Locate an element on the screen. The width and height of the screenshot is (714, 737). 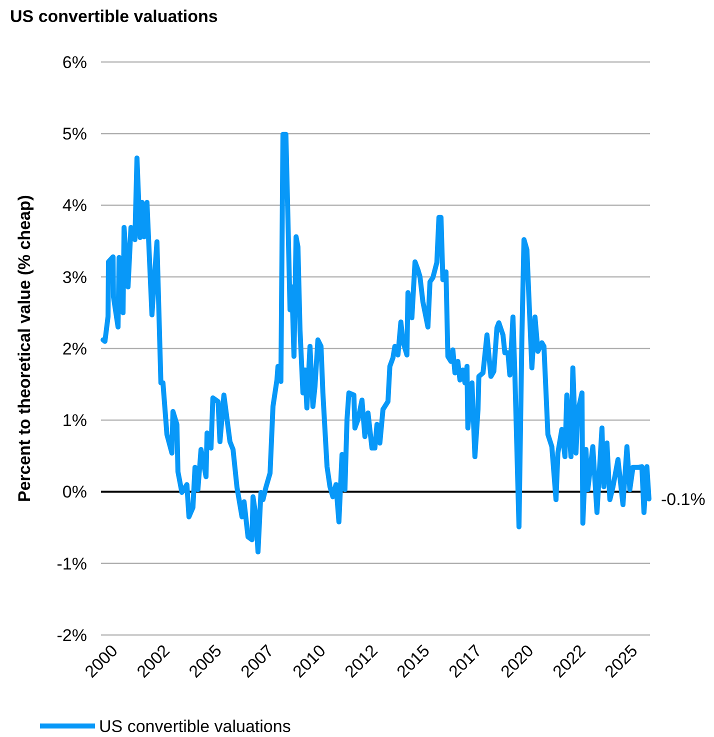
legend-label: US convertible valuations is located at coordinates (195, 726).